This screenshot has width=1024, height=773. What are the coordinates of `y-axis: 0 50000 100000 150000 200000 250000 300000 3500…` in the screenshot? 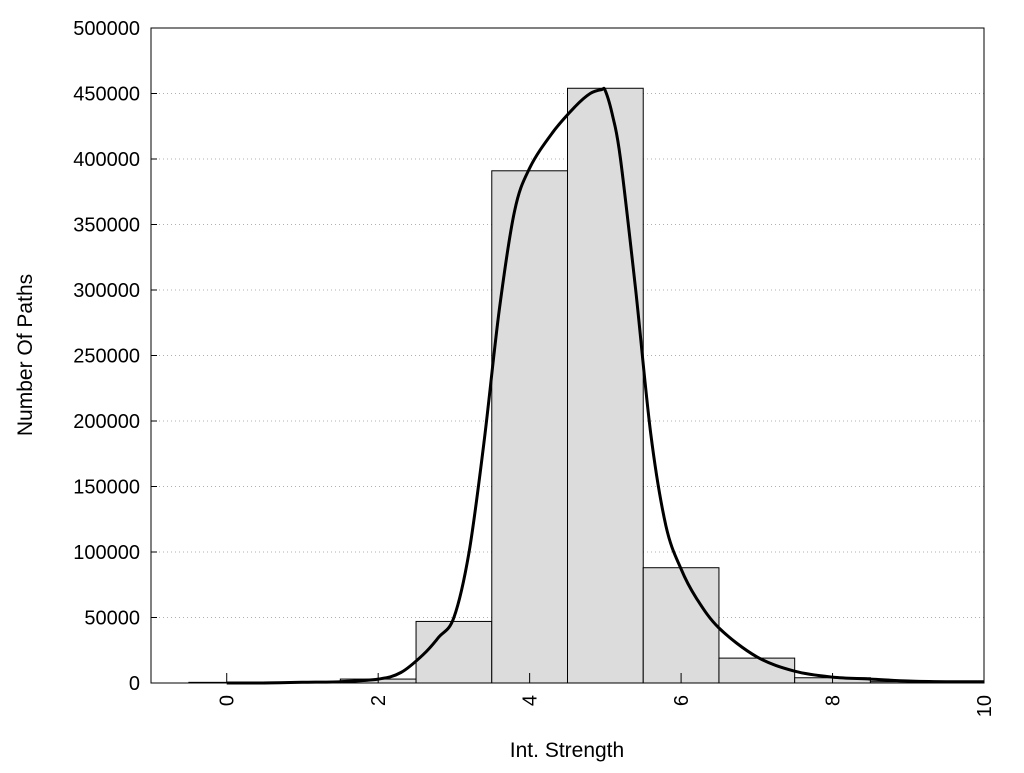 It's located at (115, 356).